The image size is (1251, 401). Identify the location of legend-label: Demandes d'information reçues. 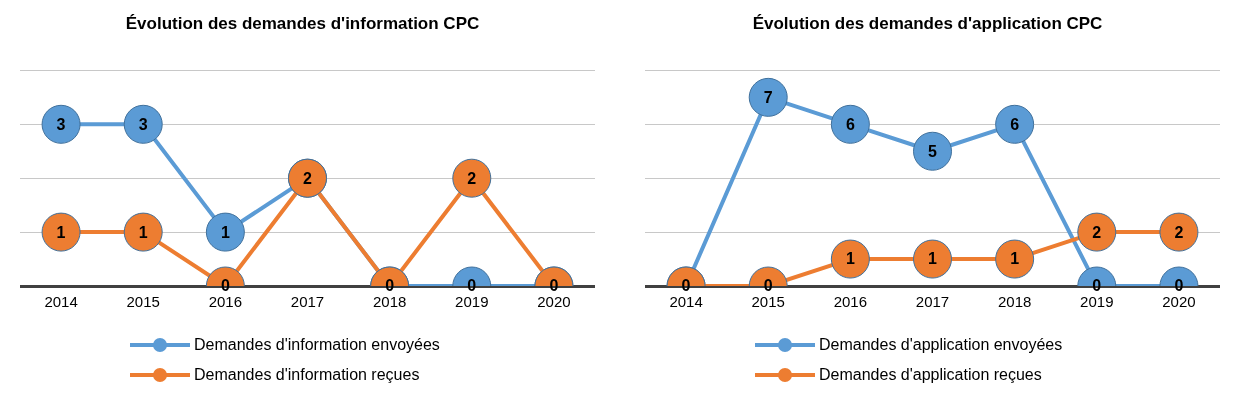
(307, 375).